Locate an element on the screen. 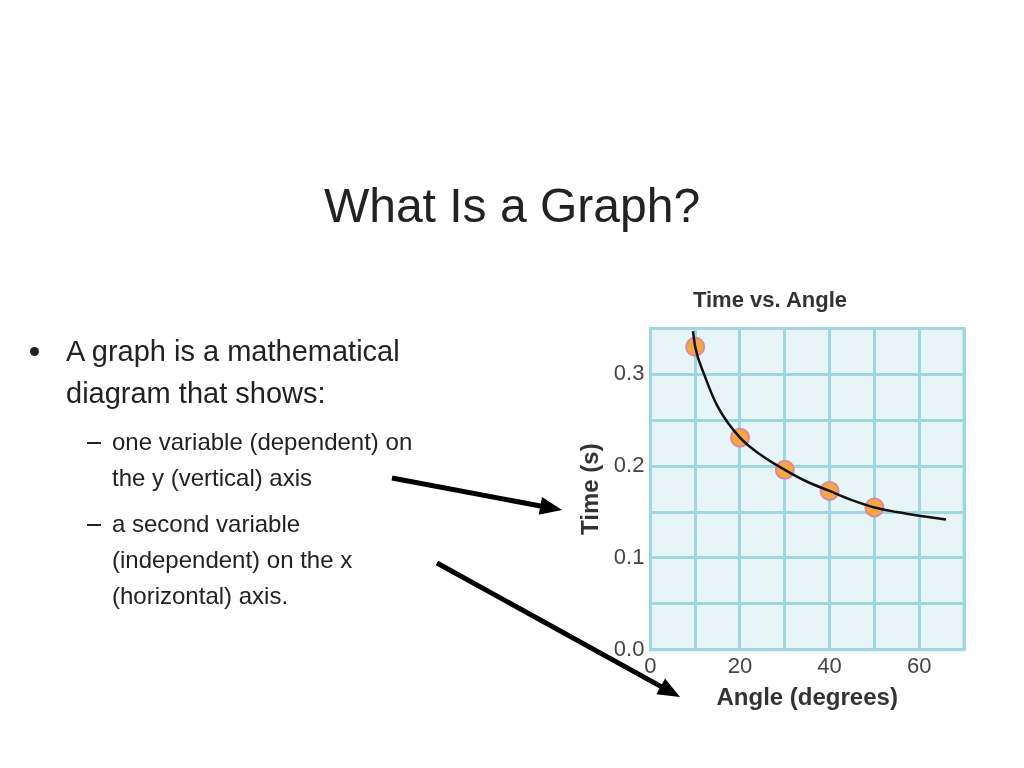 The height and width of the screenshot is (768, 1024). text: one variable (dependent) on the y (vertical) axis is located at coordinates (263, 460).